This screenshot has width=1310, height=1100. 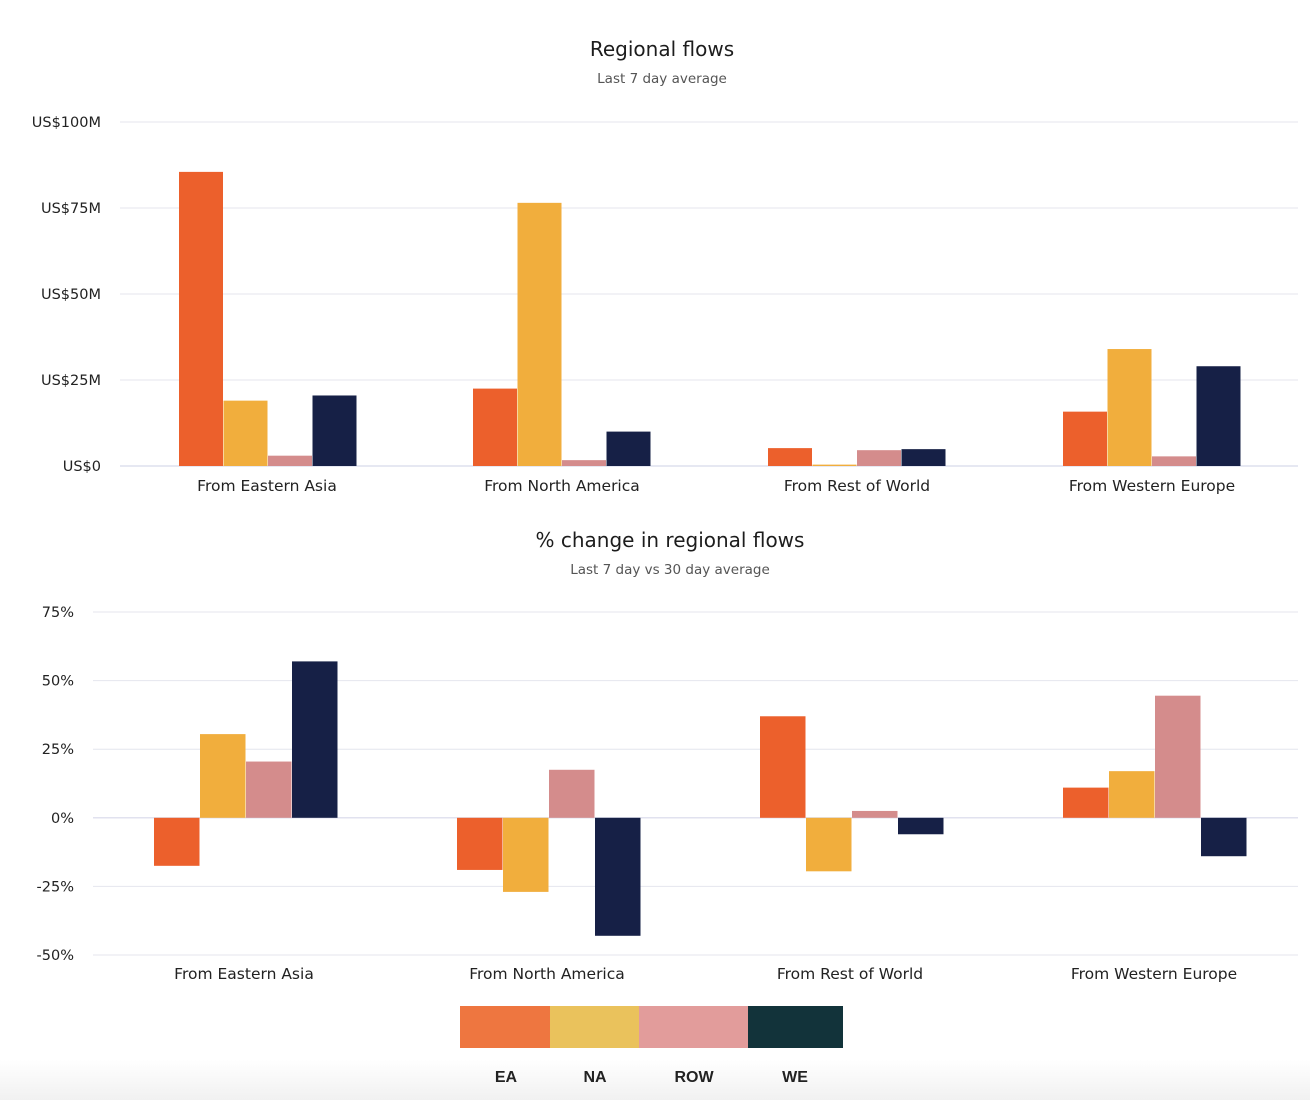 What do you see at coordinates (584, 463) in the screenshot?
I see `chart-1-bar-row-from-north-america` at bounding box center [584, 463].